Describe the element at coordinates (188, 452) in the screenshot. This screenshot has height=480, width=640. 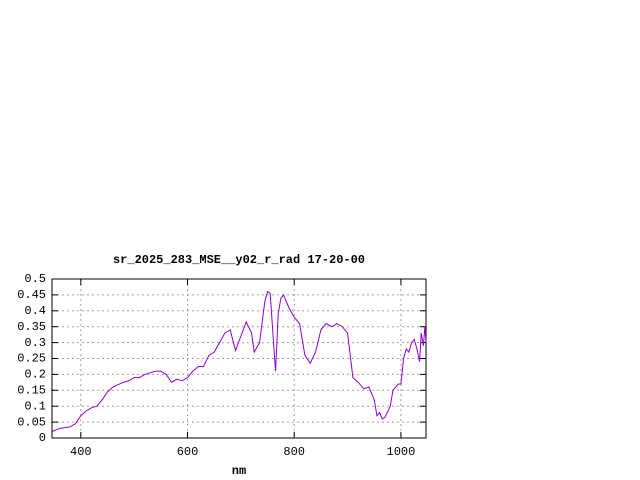
I see `x-tick-label: 600` at that location.